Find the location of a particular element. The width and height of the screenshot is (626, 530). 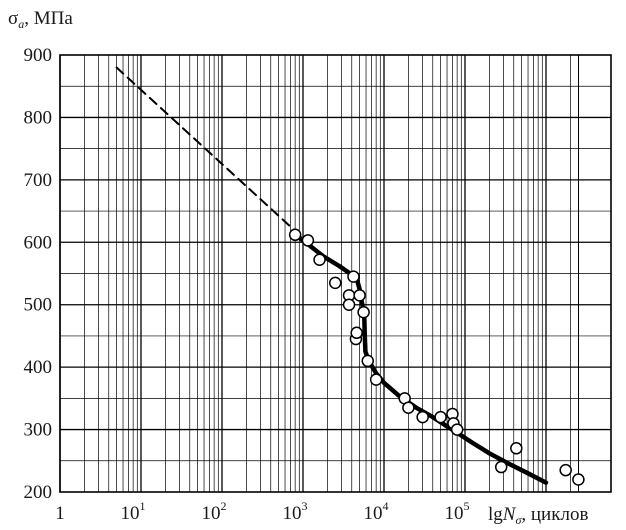

x-tick-label: 10⁴ is located at coordinates (376, 511).